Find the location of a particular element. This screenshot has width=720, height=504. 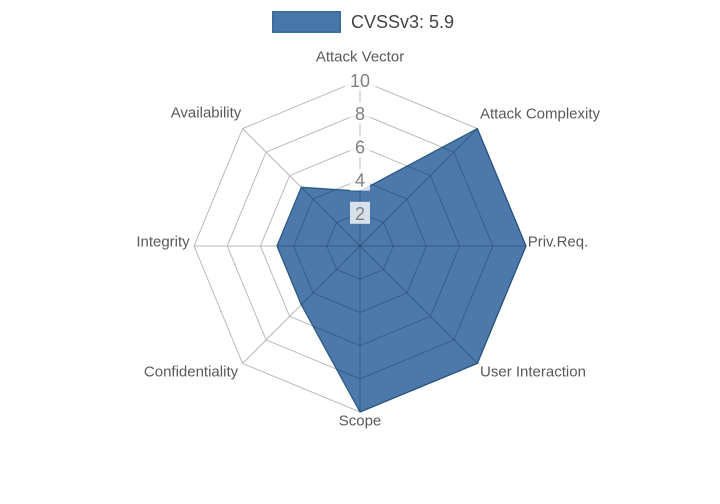

axis-label-confidentiality: Confidentiality is located at coordinates (191, 372).